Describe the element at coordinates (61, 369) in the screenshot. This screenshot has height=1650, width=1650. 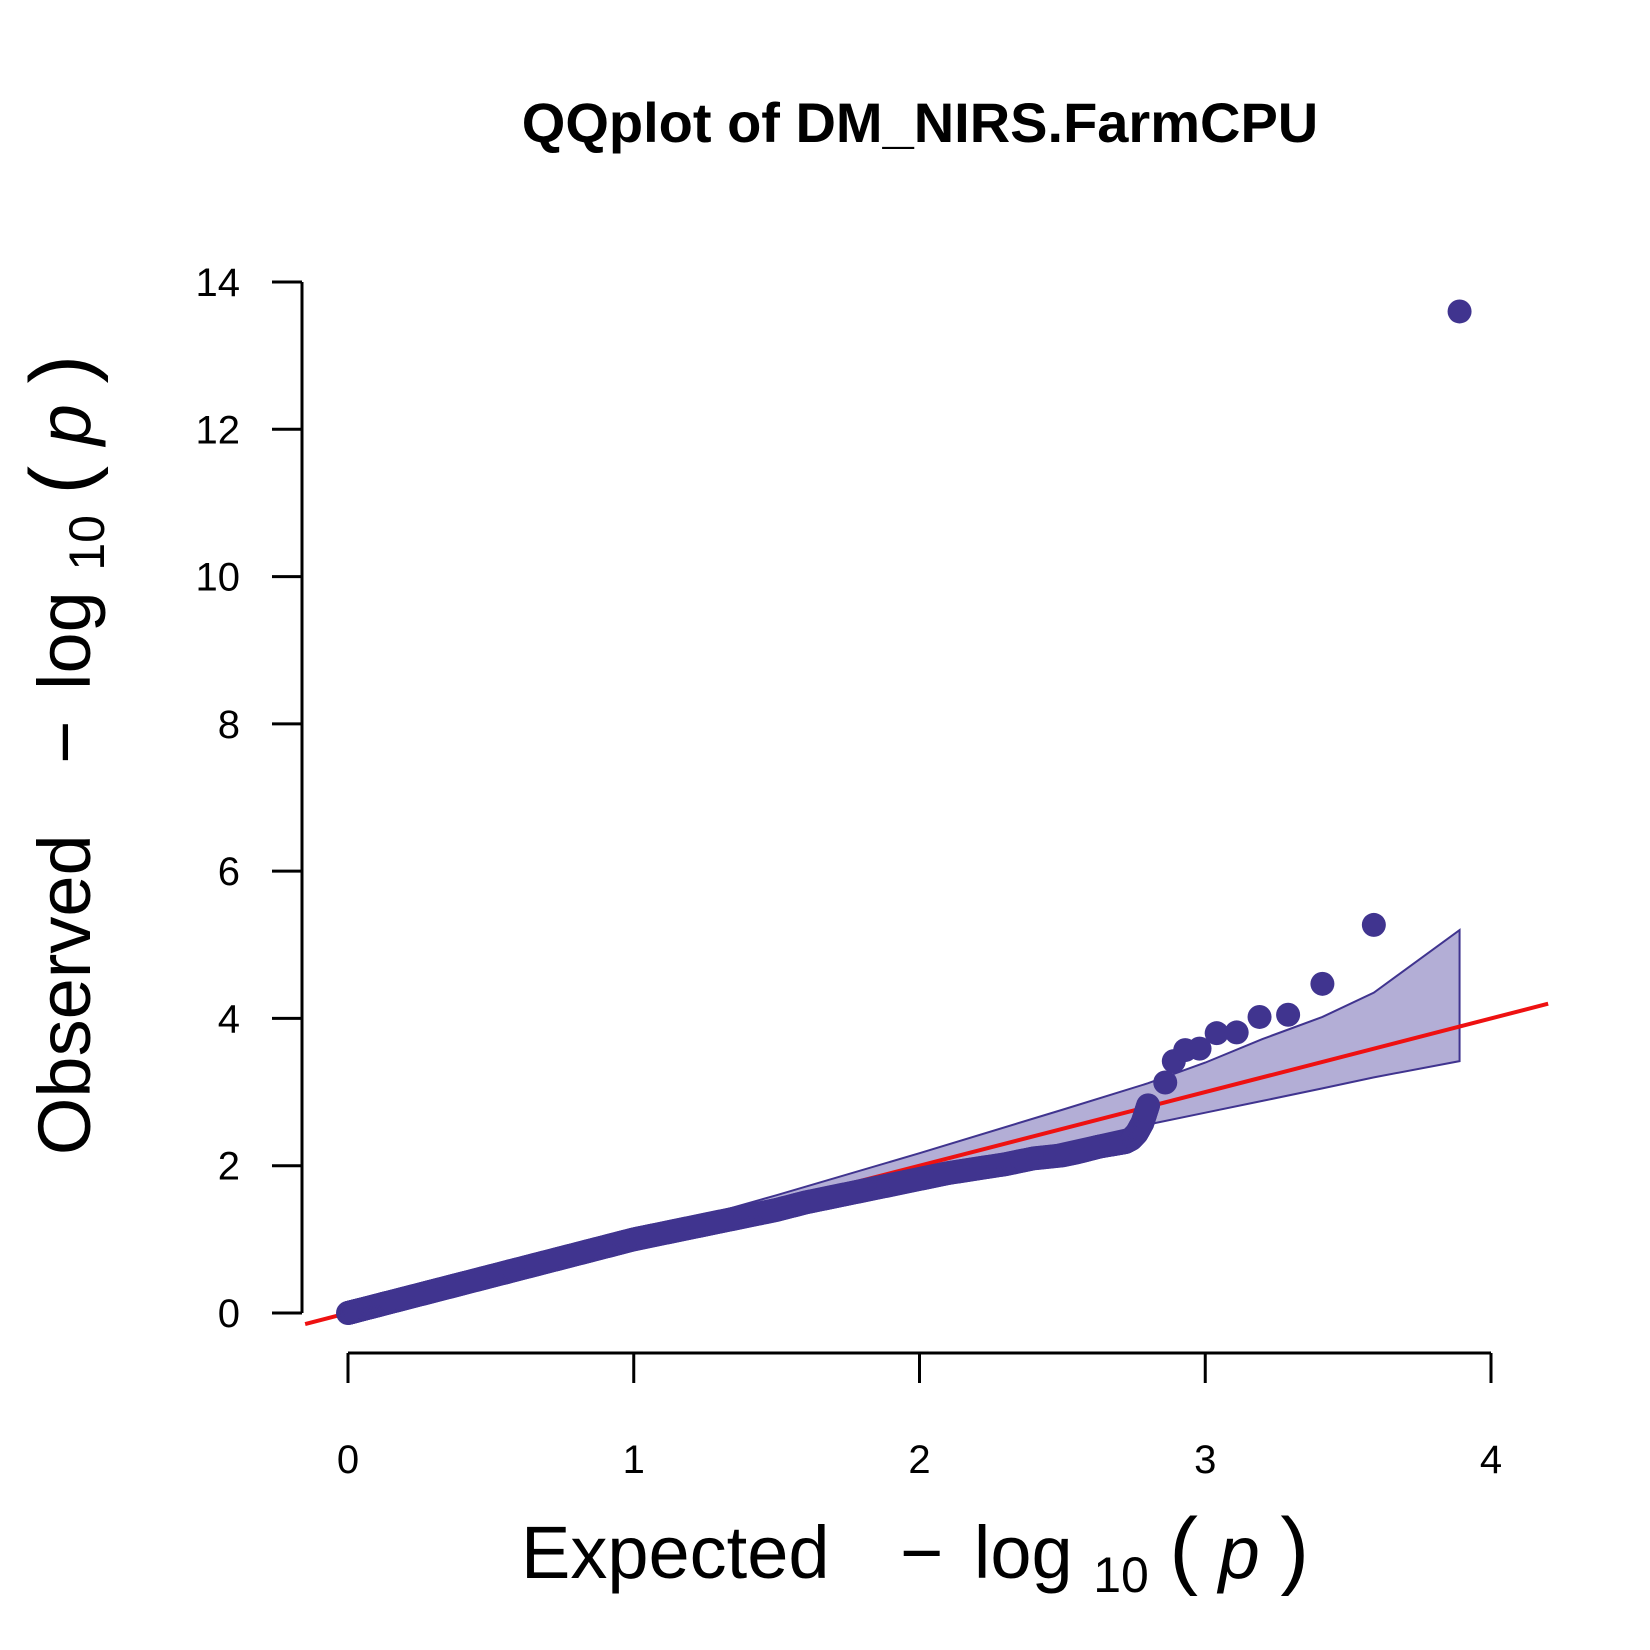
I see `y-axis-label-close-paren: )` at that location.